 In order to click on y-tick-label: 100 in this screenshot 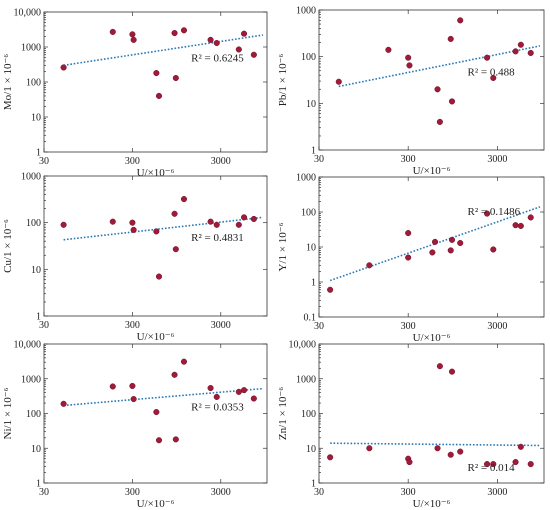, I will do `click(308, 57)`.